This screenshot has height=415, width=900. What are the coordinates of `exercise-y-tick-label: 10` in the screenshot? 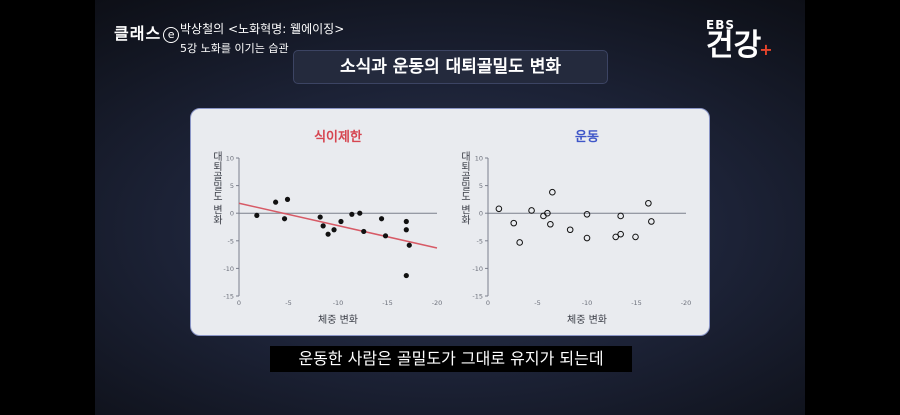 It's located at (479, 159).